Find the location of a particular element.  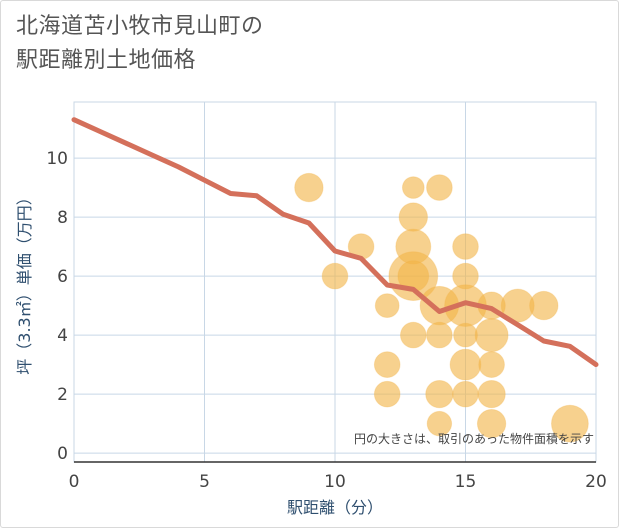

y-tick-label: 6 is located at coordinates (62, 277).